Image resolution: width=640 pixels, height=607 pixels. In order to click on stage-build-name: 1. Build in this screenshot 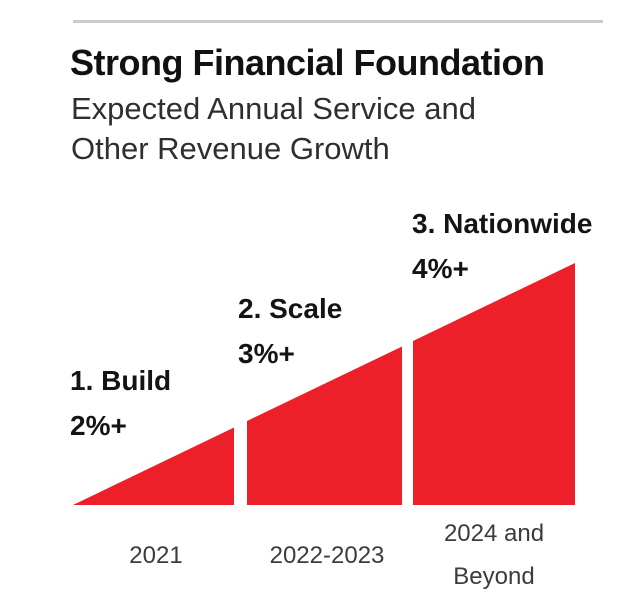, I will do `click(121, 380)`.